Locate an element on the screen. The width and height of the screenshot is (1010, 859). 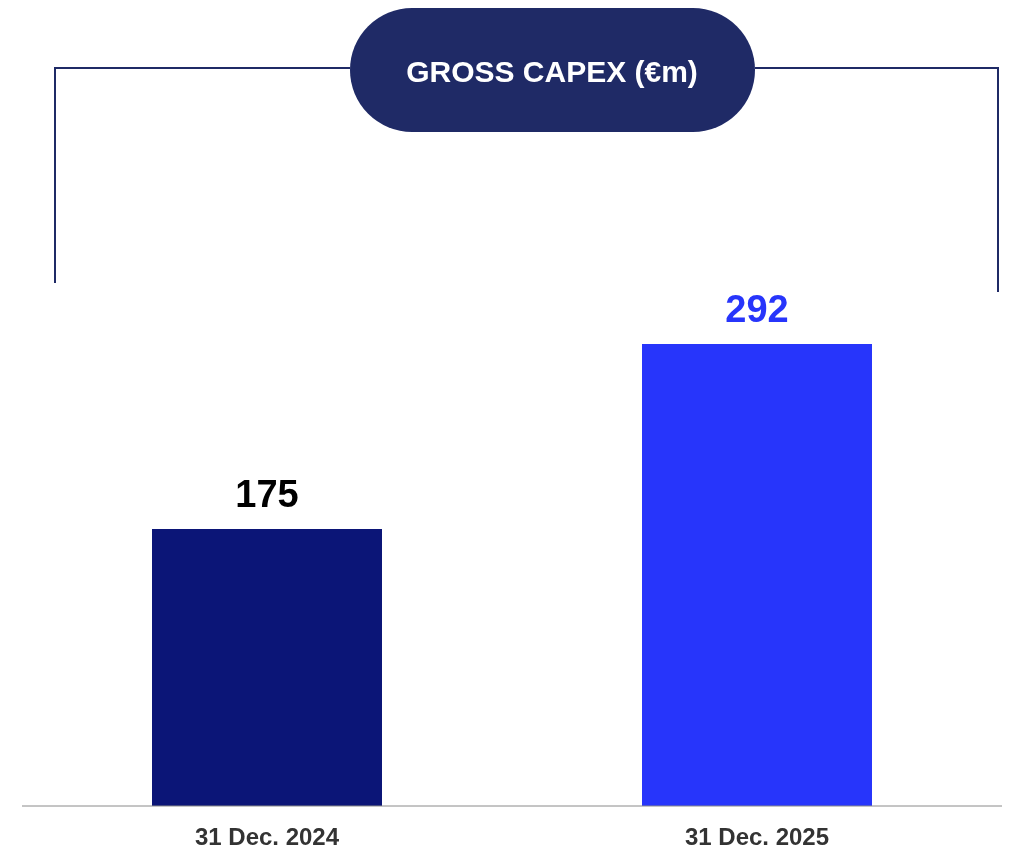
x-tick-label: 31 Dec. 2024 is located at coordinates (267, 837).